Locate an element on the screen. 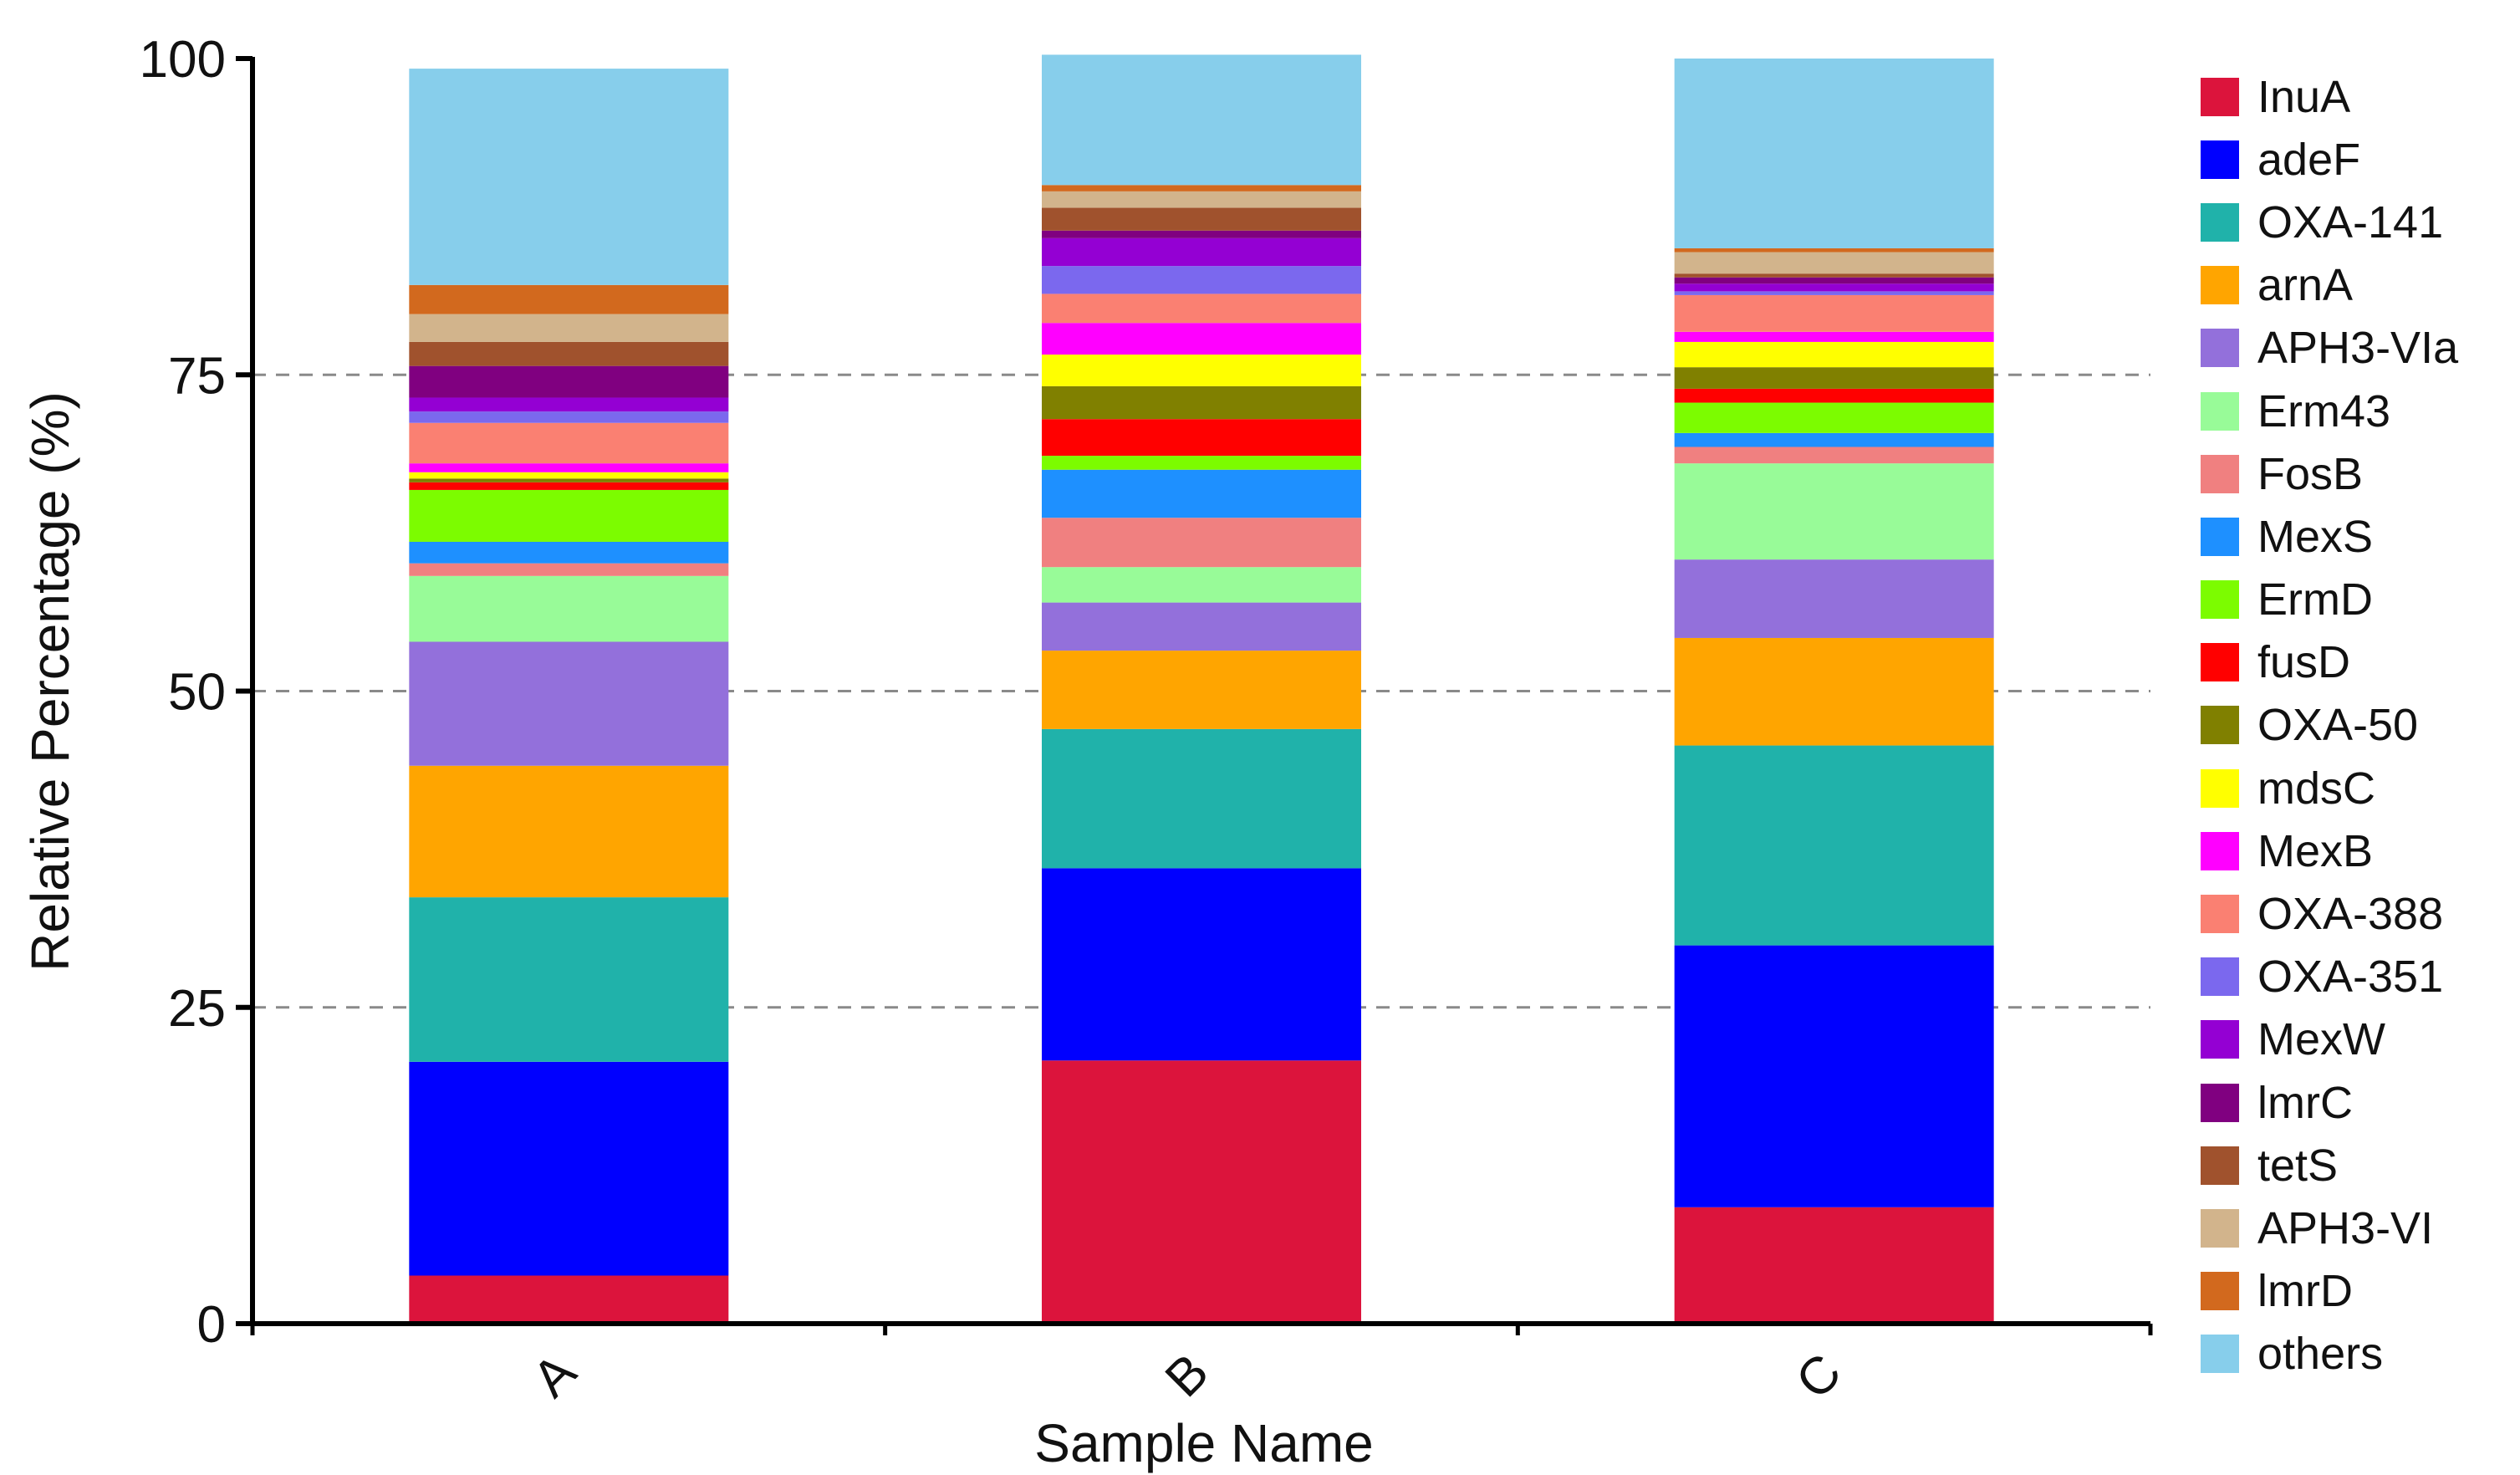 This screenshot has width=2520, height=1475. segment-B-lmrD is located at coordinates (1201, 188).